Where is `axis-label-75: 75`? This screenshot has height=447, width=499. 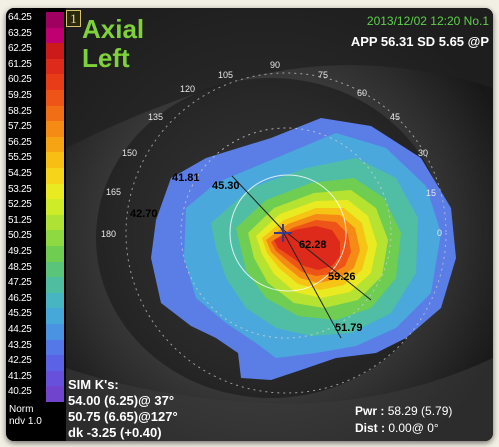 axis-label-75: 75 is located at coordinates (323, 75).